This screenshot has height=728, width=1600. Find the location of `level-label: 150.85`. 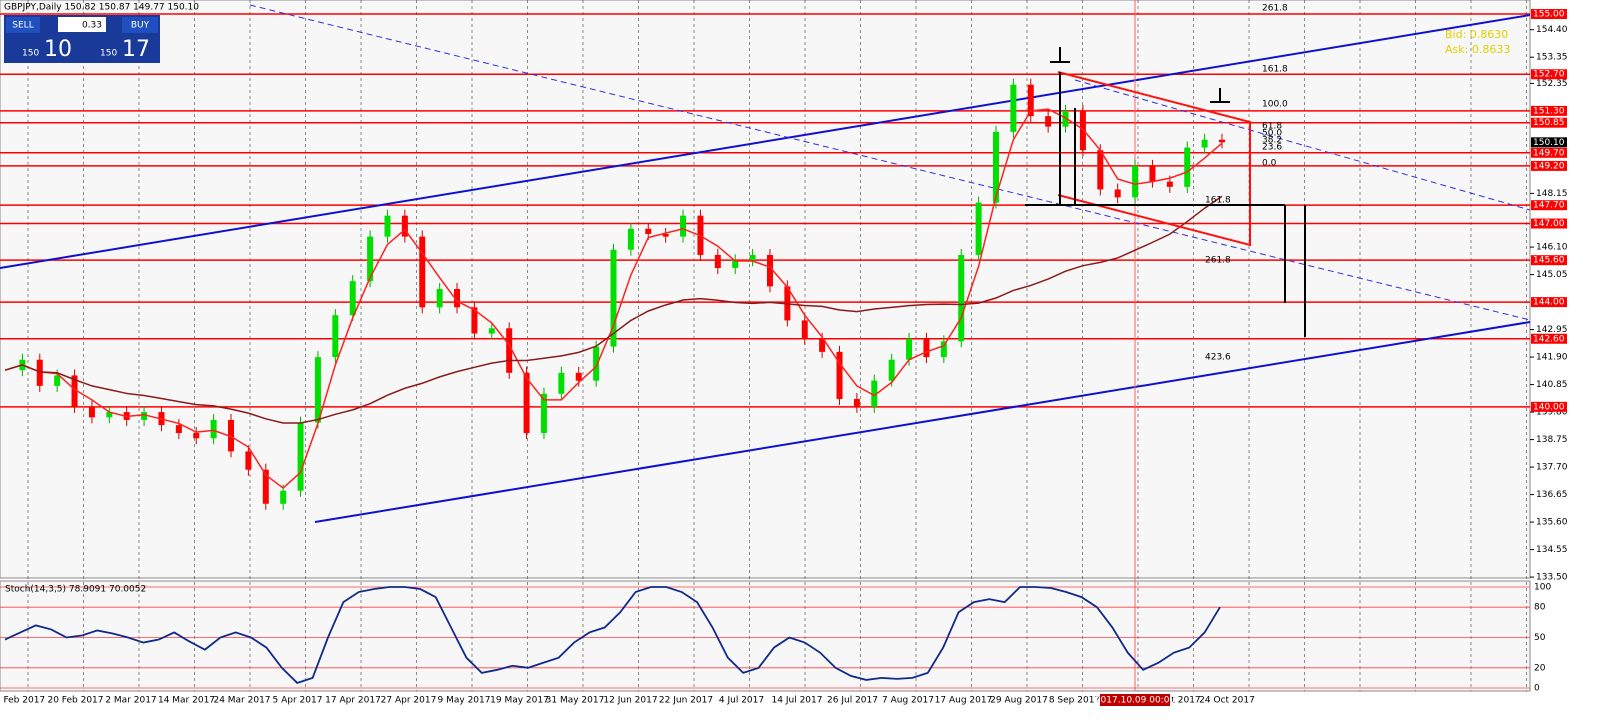

level-label: 150.85 is located at coordinates (1549, 123).